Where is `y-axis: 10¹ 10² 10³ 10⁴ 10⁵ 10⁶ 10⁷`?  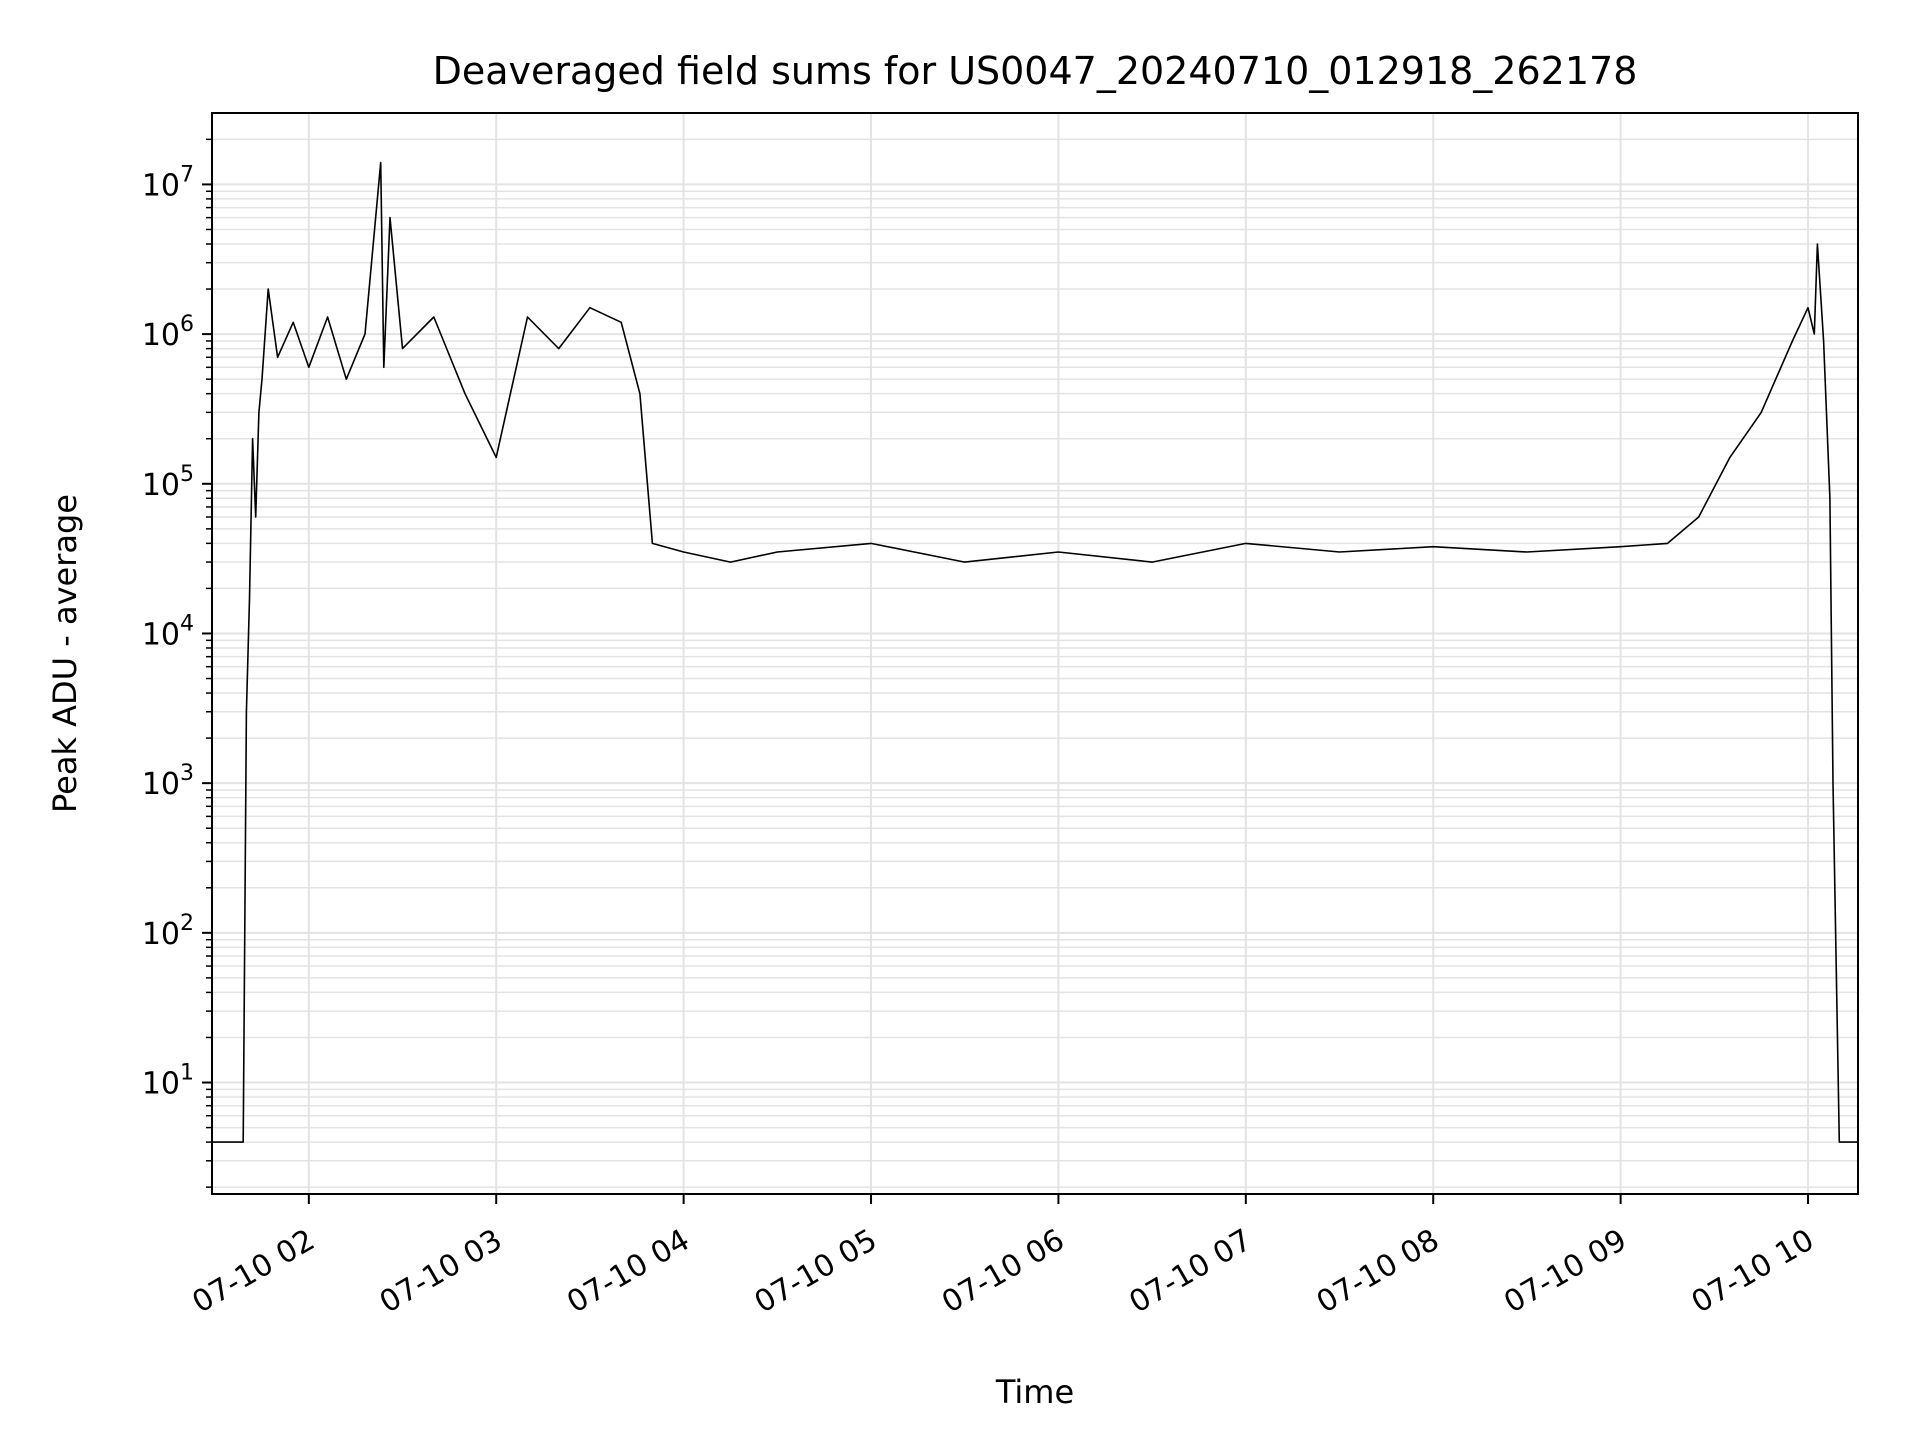
y-axis: 10¹ 10² 10³ 10⁴ 10⁵ 10⁶ 10⁷ is located at coordinates (177, 663).